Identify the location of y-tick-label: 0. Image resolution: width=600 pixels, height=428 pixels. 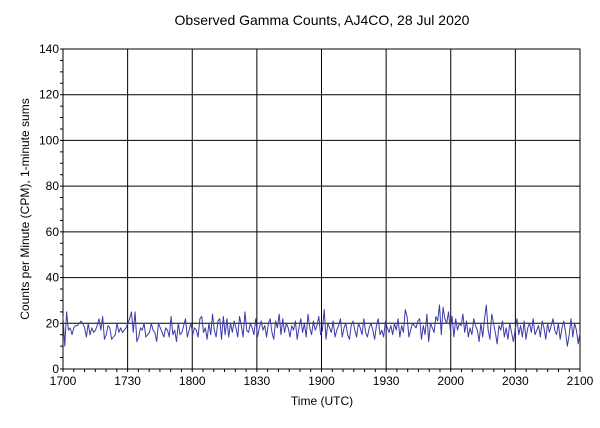
(55, 369).